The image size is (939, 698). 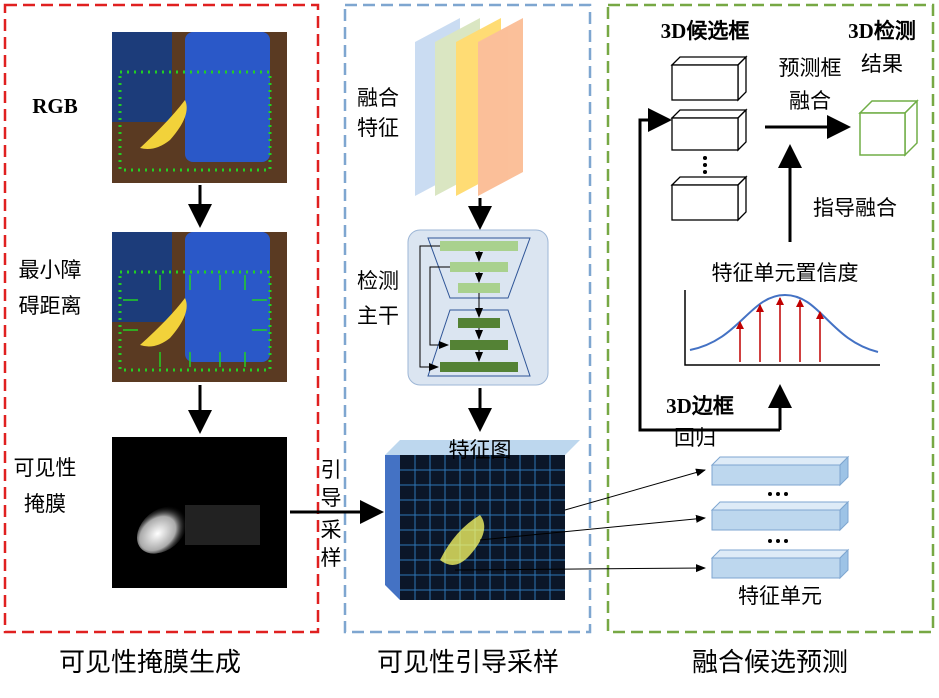 I want to click on regression-label: 3D边框, so click(x=700, y=406).